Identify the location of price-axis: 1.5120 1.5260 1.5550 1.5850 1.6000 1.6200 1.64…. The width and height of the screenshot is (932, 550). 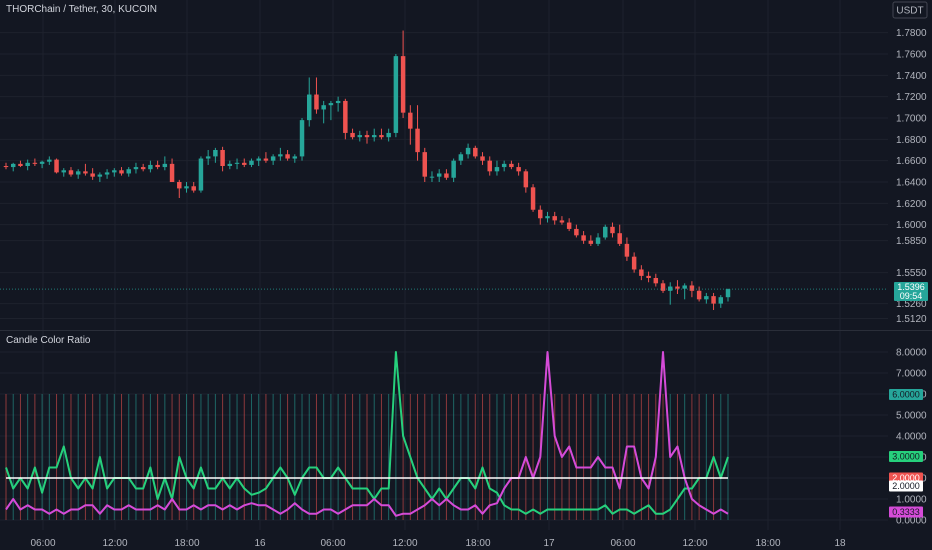
(911, 176).